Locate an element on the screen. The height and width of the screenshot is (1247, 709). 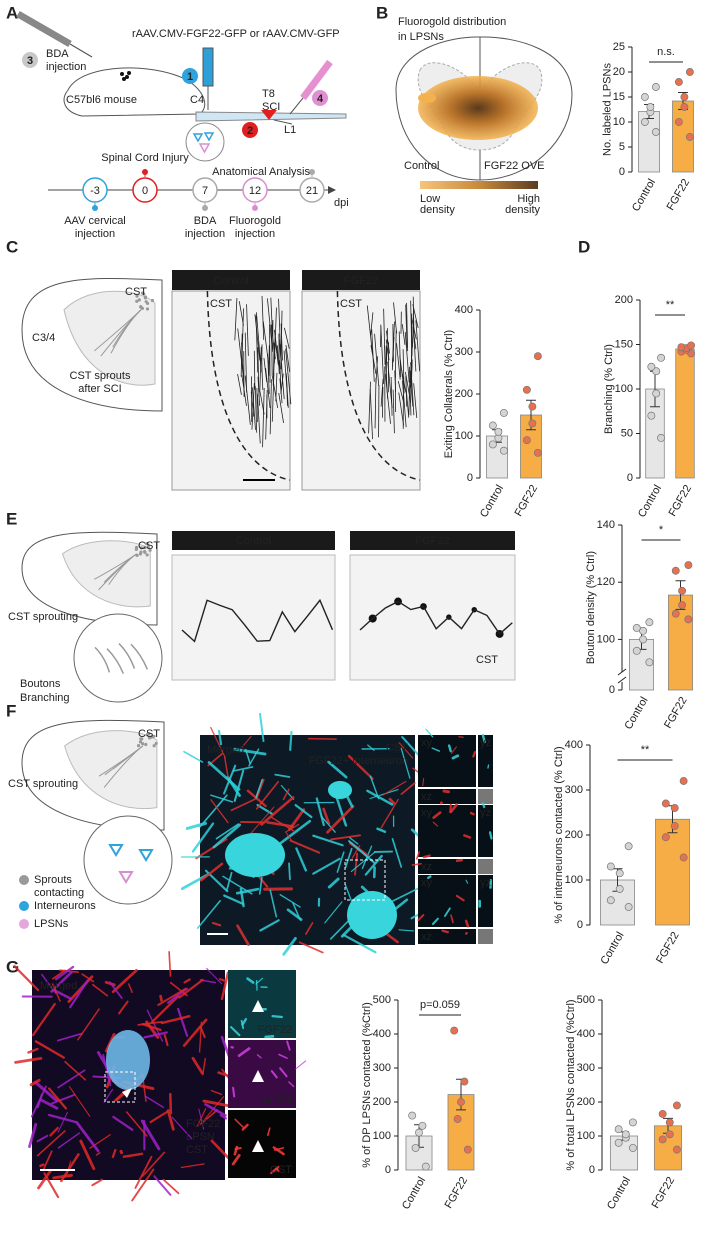
fg-syringe is located at coordinates (316, 80).